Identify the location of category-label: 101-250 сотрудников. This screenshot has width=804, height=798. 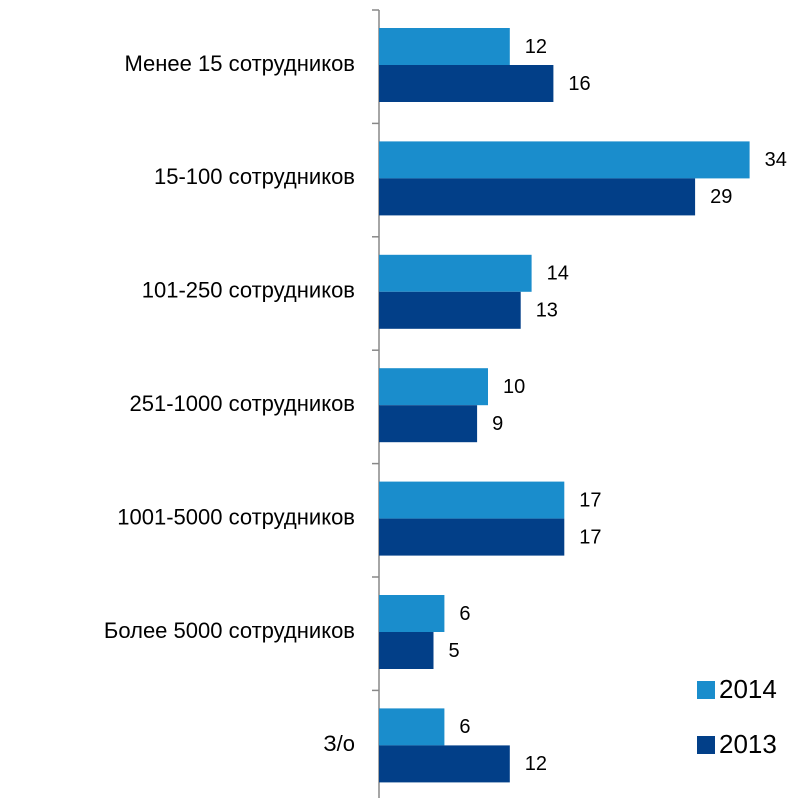
(248, 290).